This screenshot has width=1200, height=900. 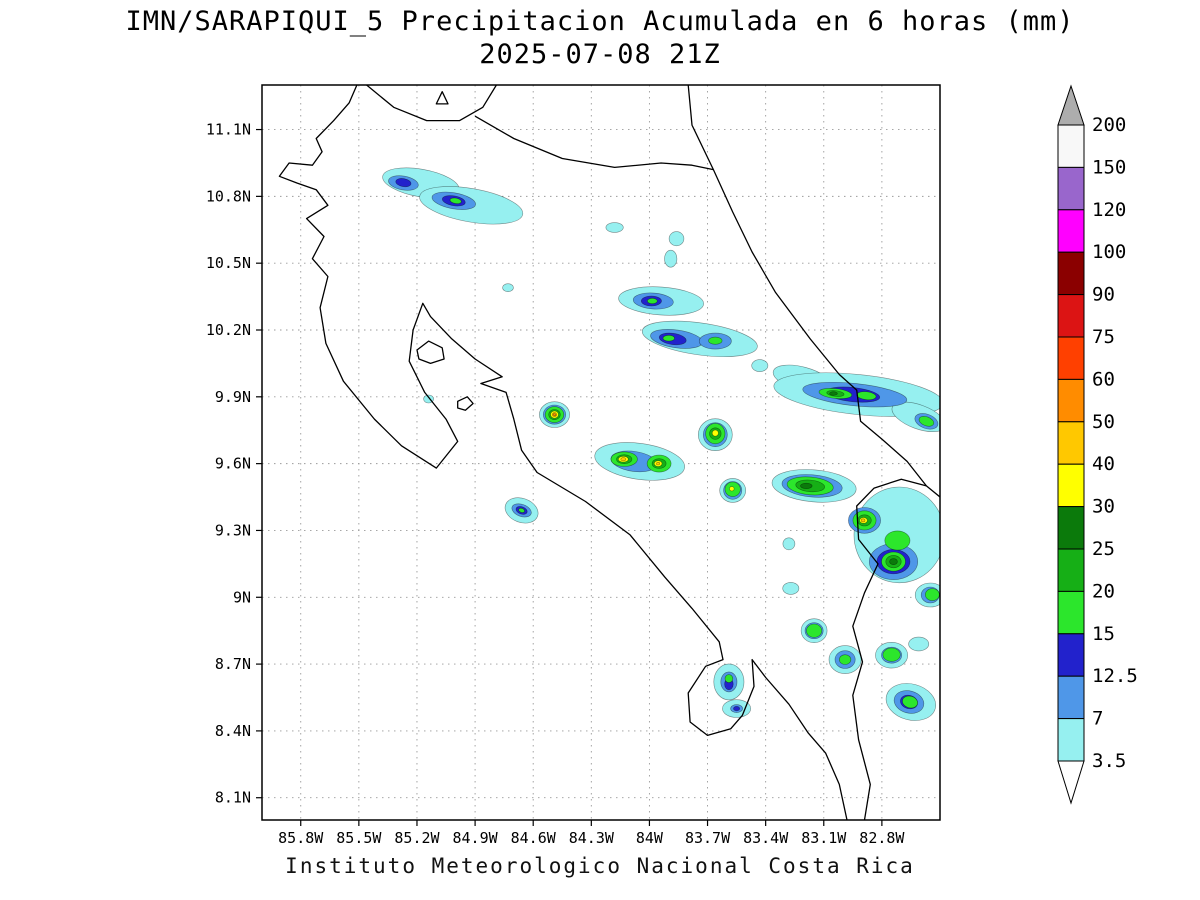 What do you see at coordinates (882, 838) in the screenshot?
I see `x-tick-label: 82.8W` at bounding box center [882, 838].